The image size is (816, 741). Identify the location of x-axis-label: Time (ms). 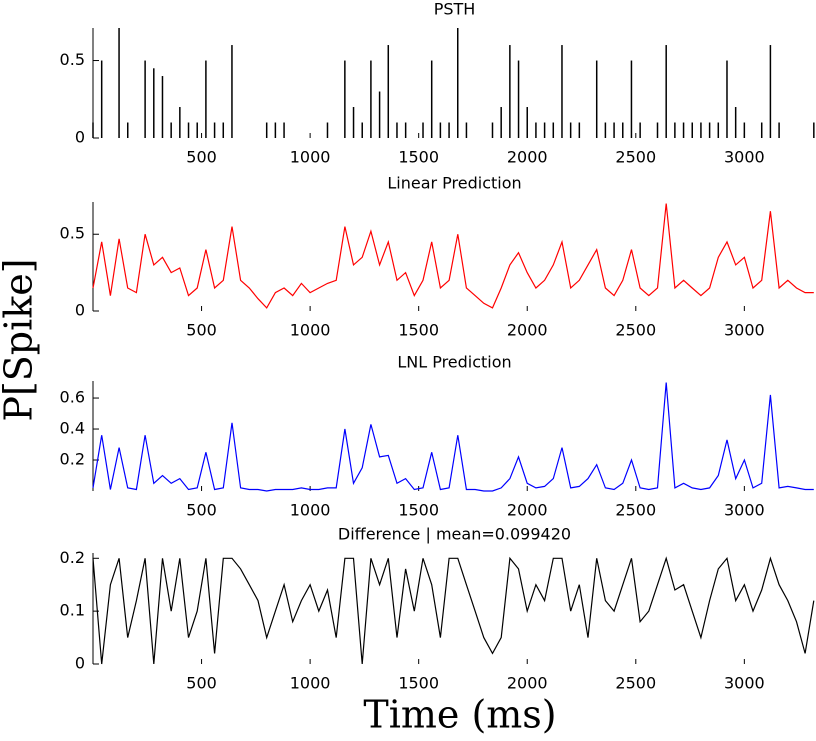
(459, 715).